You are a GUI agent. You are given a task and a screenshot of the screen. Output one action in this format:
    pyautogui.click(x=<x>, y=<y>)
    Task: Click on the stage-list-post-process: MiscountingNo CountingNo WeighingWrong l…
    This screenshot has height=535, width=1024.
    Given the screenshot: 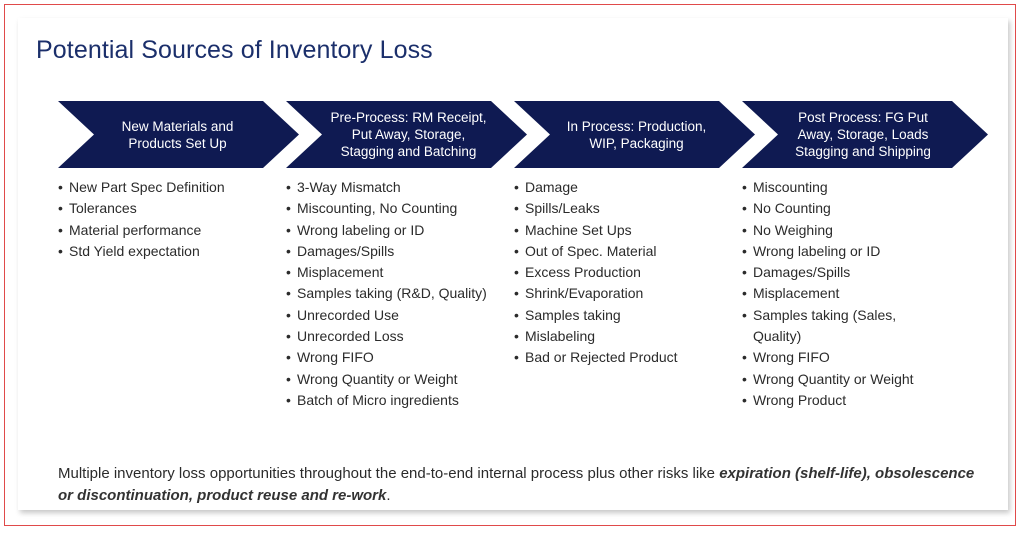 What is the action you would take?
    pyautogui.click(x=840, y=294)
    